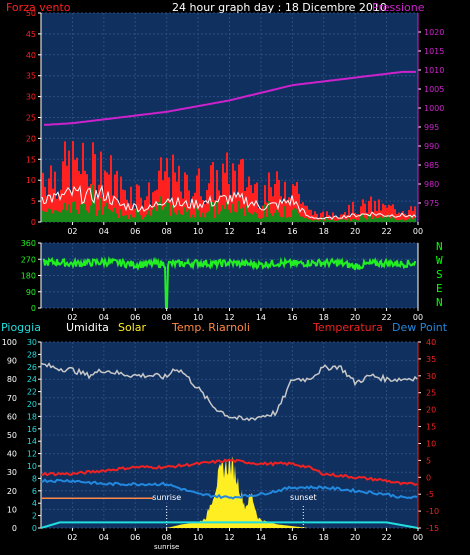 This screenshot has width=470, height=555. Describe the element at coordinates (38, 7) in the screenshot. I see `wind-axis-title: Forza vento` at that location.